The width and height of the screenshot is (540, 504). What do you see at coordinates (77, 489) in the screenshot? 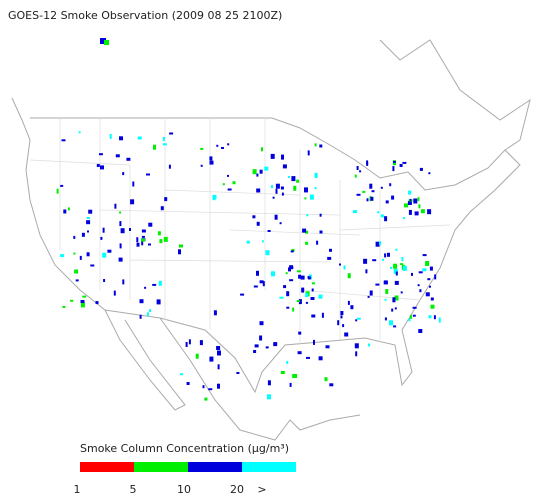
I see `legend-label: 1` at bounding box center [77, 489].